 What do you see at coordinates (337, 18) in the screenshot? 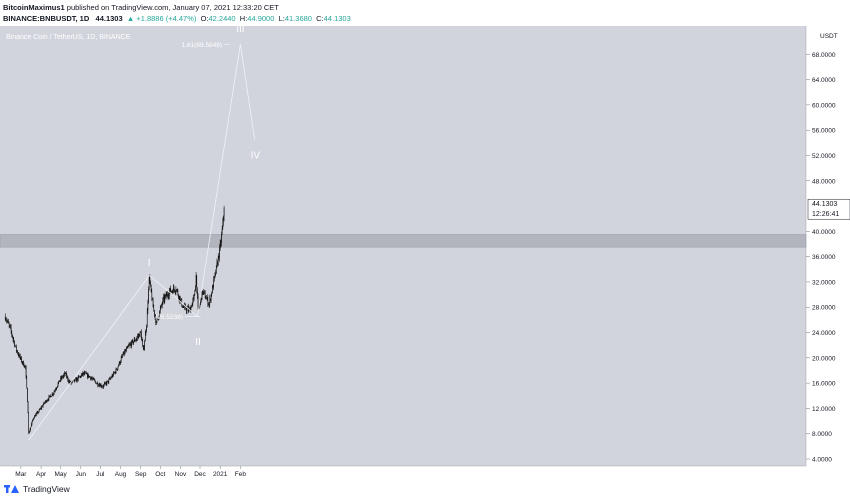
I see `ohlc-close: 44.1303` at bounding box center [337, 18].